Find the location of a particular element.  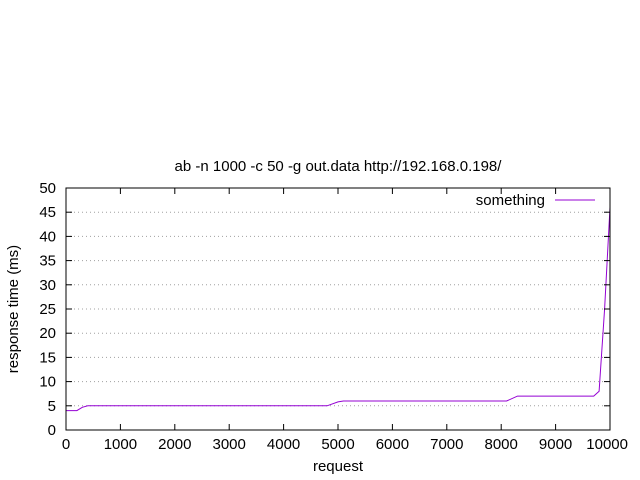

x-tick-label: 4000 is located at coordinates (283, 444).